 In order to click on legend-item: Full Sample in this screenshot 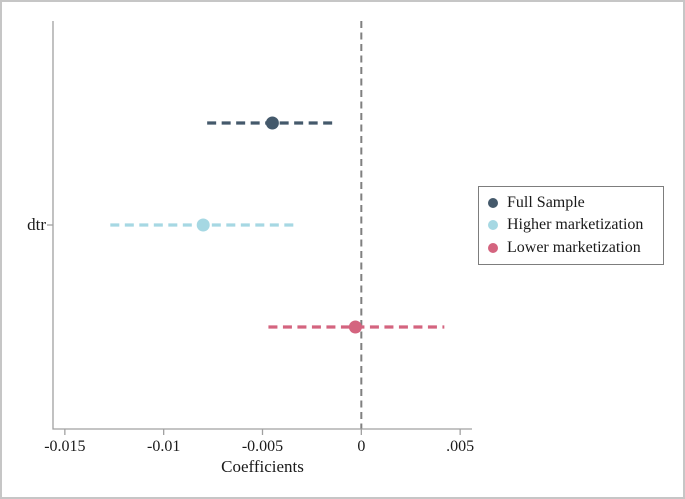, I will do `click(572, 203)`.